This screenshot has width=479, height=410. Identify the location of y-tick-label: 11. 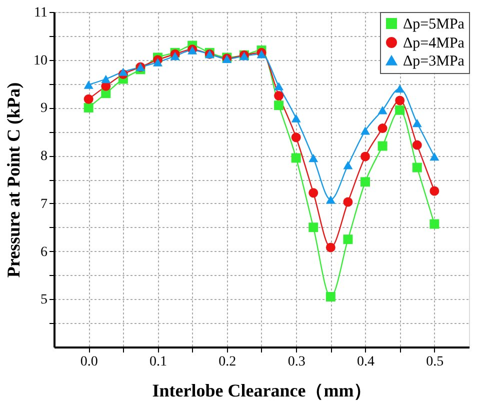
(41, 13).